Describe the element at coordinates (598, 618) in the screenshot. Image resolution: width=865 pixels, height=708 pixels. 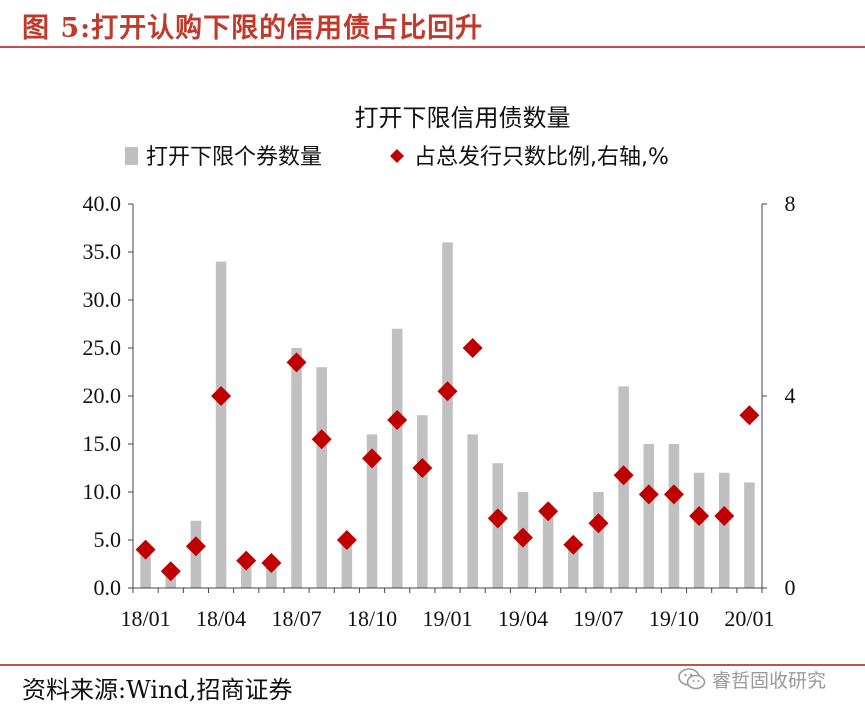
I see `x-tick-label: 19/07` at that location.